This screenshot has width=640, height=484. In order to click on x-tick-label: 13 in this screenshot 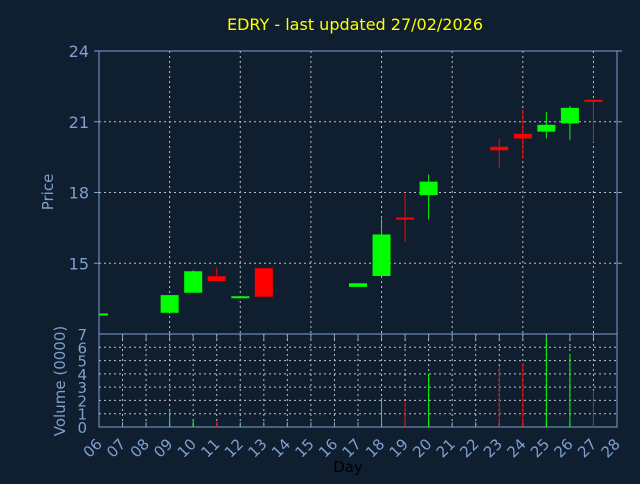, I will do `click(257, 448)`.